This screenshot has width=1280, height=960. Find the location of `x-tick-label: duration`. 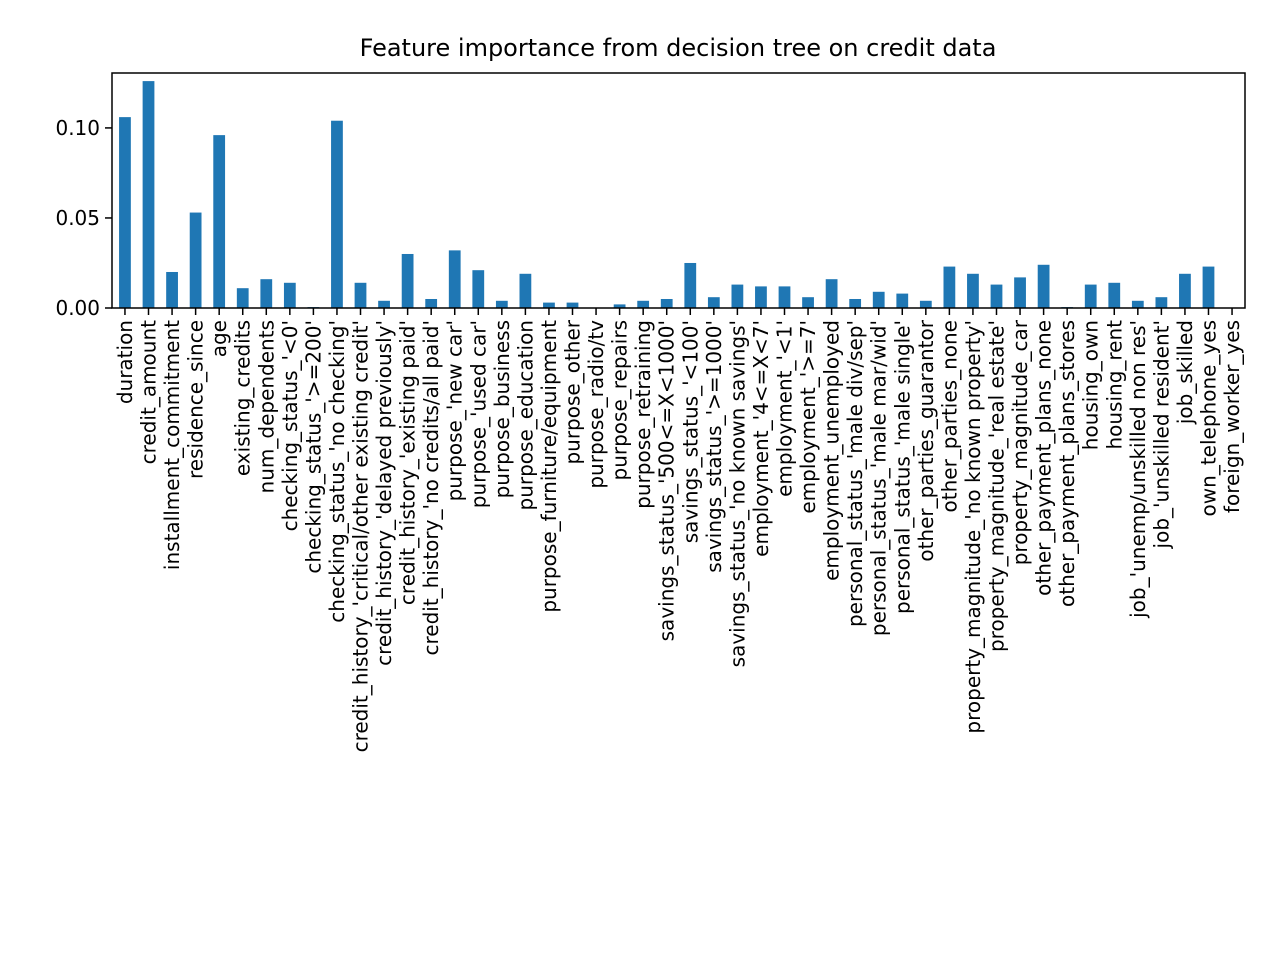

x-tick-label: duration is located at coordinates (125, 362).